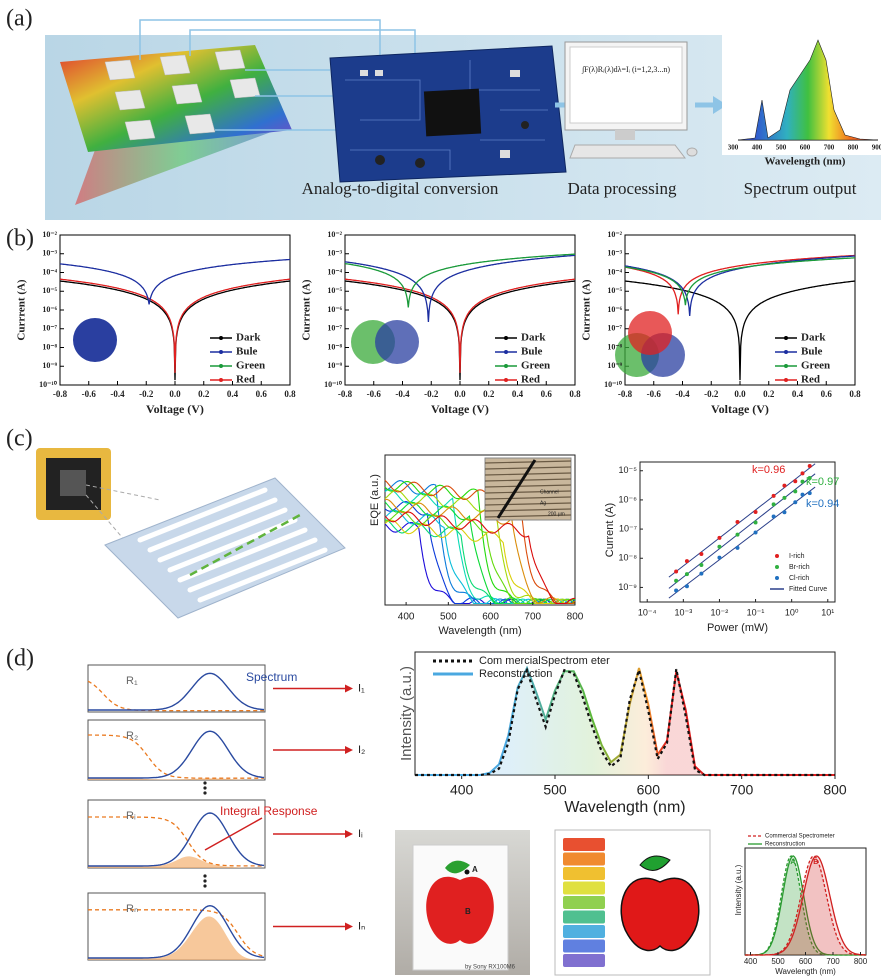 The image size is (881, 980). I want to click on panel-label: (a), so click(19, 19).